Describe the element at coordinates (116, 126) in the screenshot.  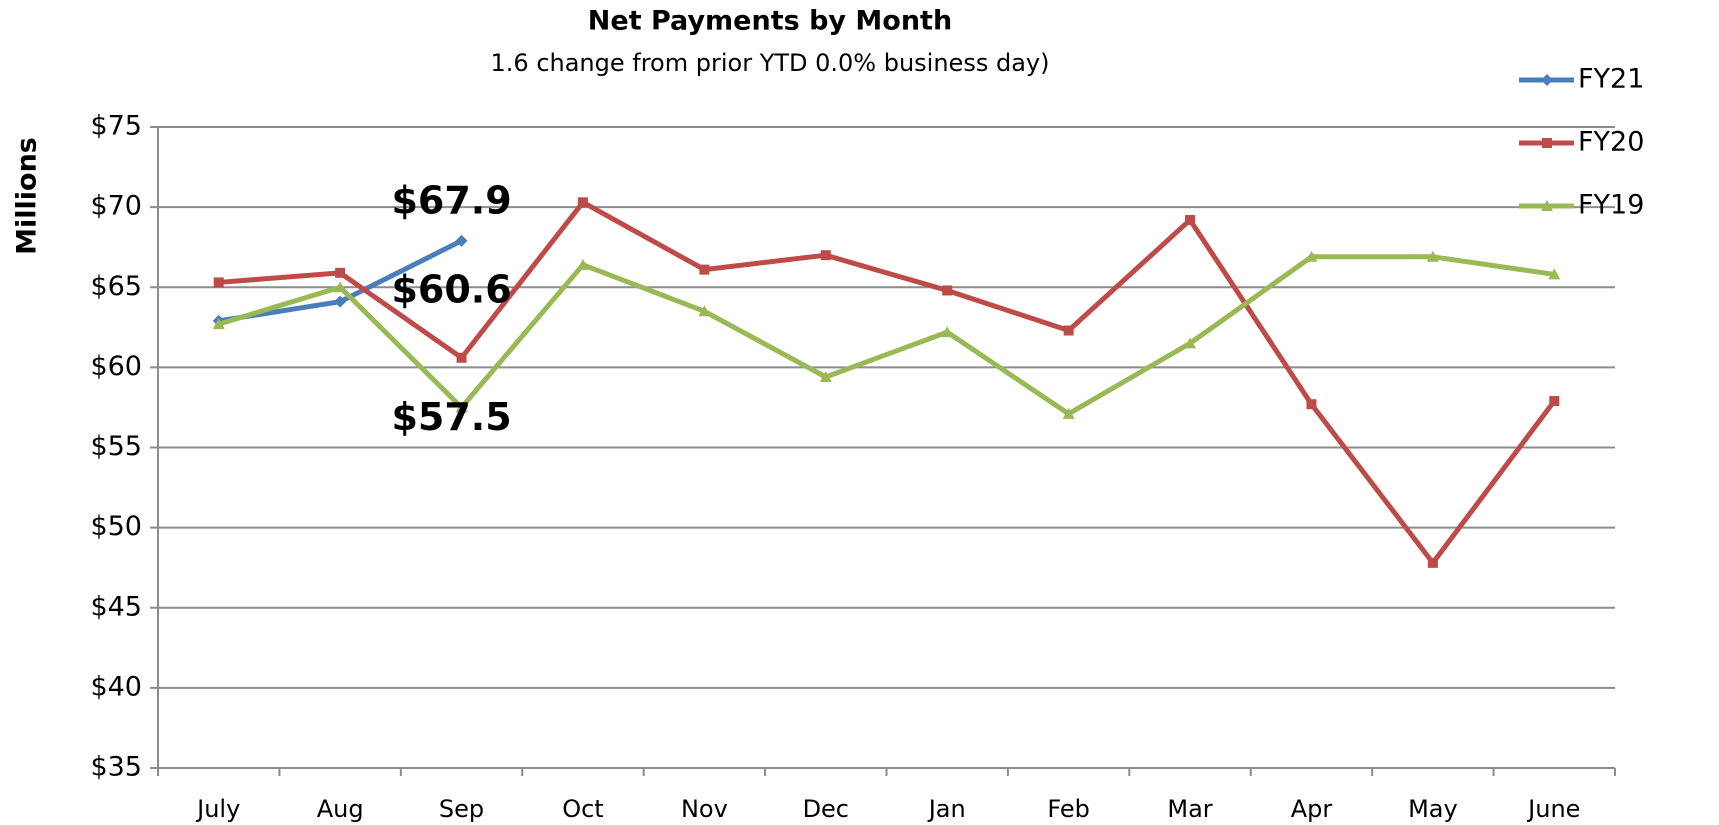
I see `y-tick-label: $75` at that location.